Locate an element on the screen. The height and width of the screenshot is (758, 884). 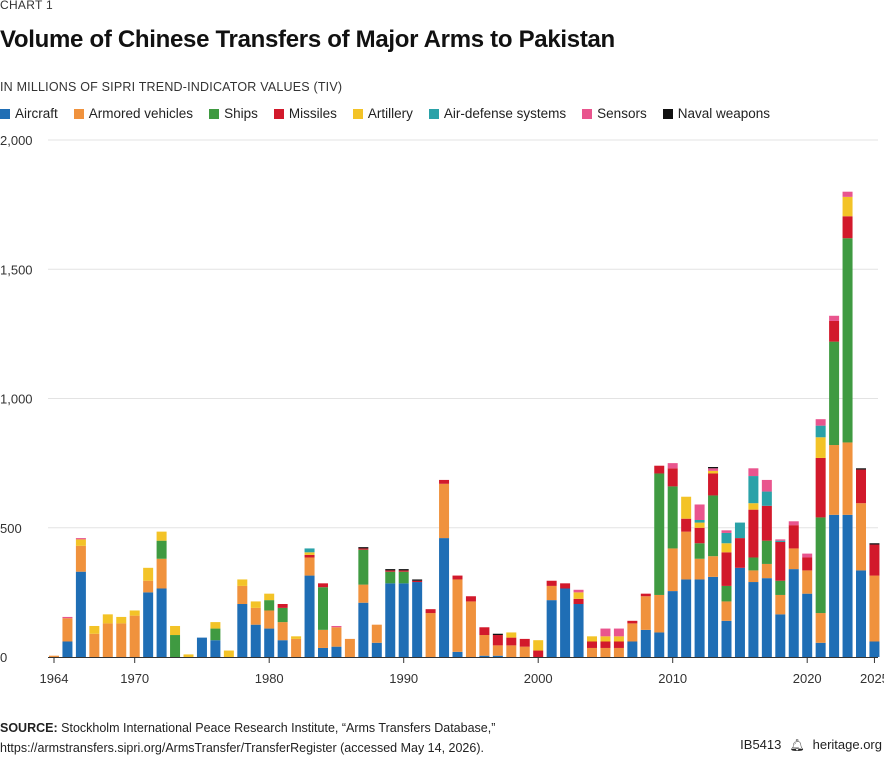
legend-label: Air-defense systems is located at coordinates (505, 113).